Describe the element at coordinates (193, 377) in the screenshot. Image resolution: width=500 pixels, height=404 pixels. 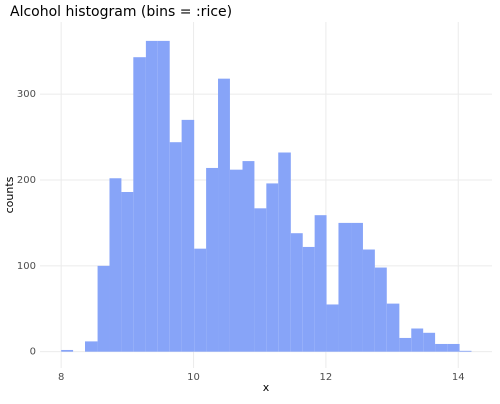
I see `x-tick-label: 10` at that location.